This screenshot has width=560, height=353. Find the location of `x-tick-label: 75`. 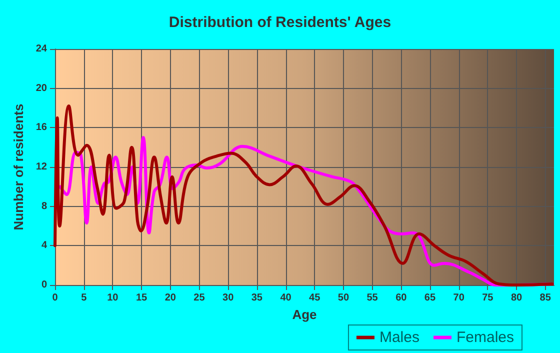

x-tick-label: 75 is located at coordinates (488, 298).